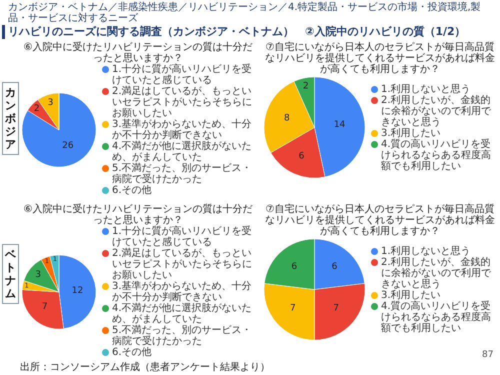 The width and height of the screenshot is (500, 375). What do you see at coordinates (340, 125) in the screenshot?
I see `data-label: 14` at bounding box center [340, 125].